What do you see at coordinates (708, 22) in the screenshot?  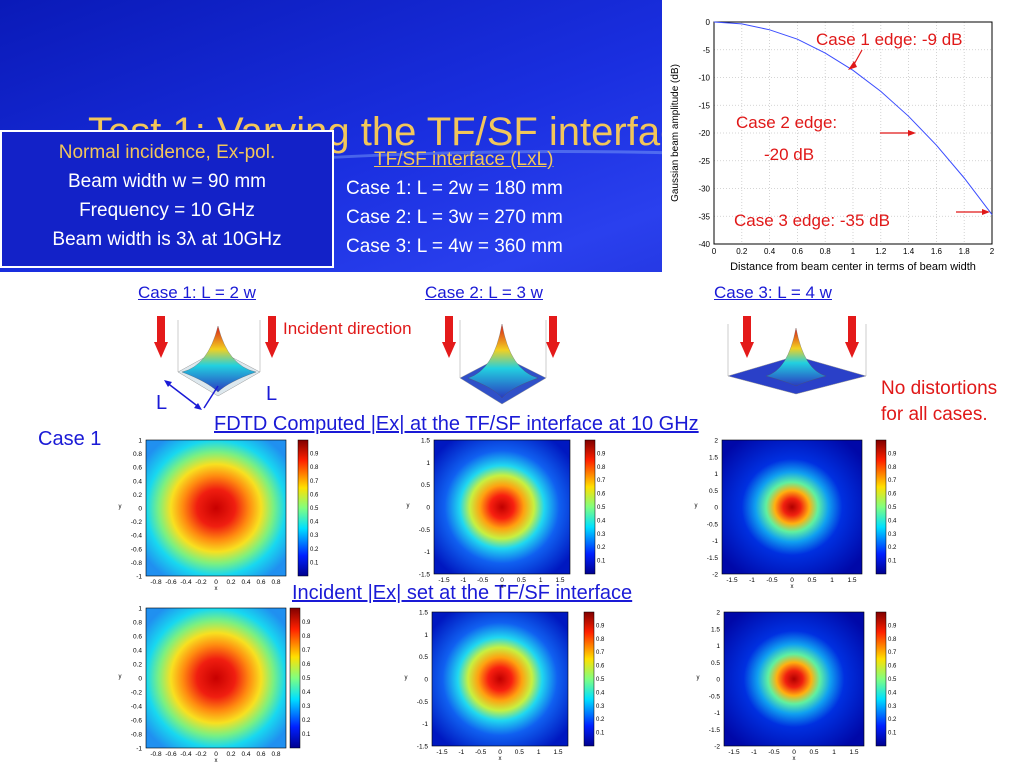 I see `y-tick-label: 0` at bounding box center [708, 22].